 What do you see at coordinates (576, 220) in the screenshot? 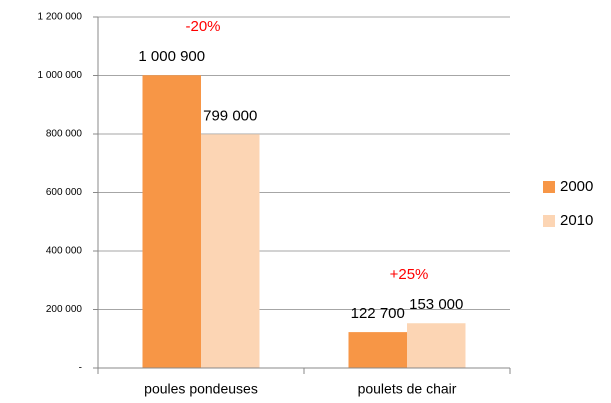
I see `legend-label: 2010` at bounding box center [576, 220].